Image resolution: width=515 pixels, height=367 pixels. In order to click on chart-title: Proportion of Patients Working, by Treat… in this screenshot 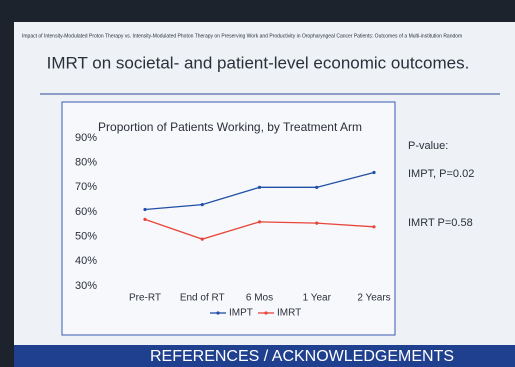, I will do `click(230, 127)`.